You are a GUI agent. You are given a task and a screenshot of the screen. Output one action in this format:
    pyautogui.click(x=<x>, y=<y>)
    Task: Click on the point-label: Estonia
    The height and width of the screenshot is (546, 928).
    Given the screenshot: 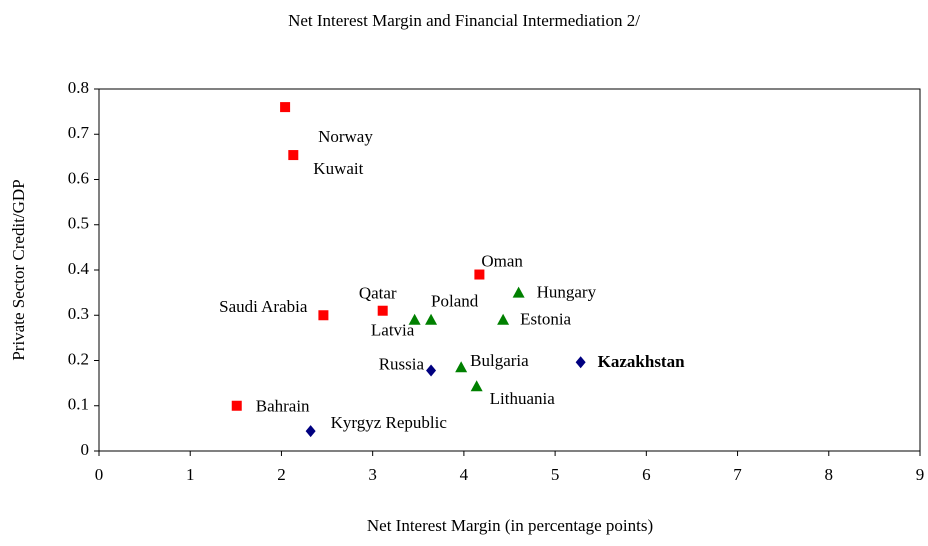 What is the action you would take?
    pyautogui.click(x=545, y=319)
    